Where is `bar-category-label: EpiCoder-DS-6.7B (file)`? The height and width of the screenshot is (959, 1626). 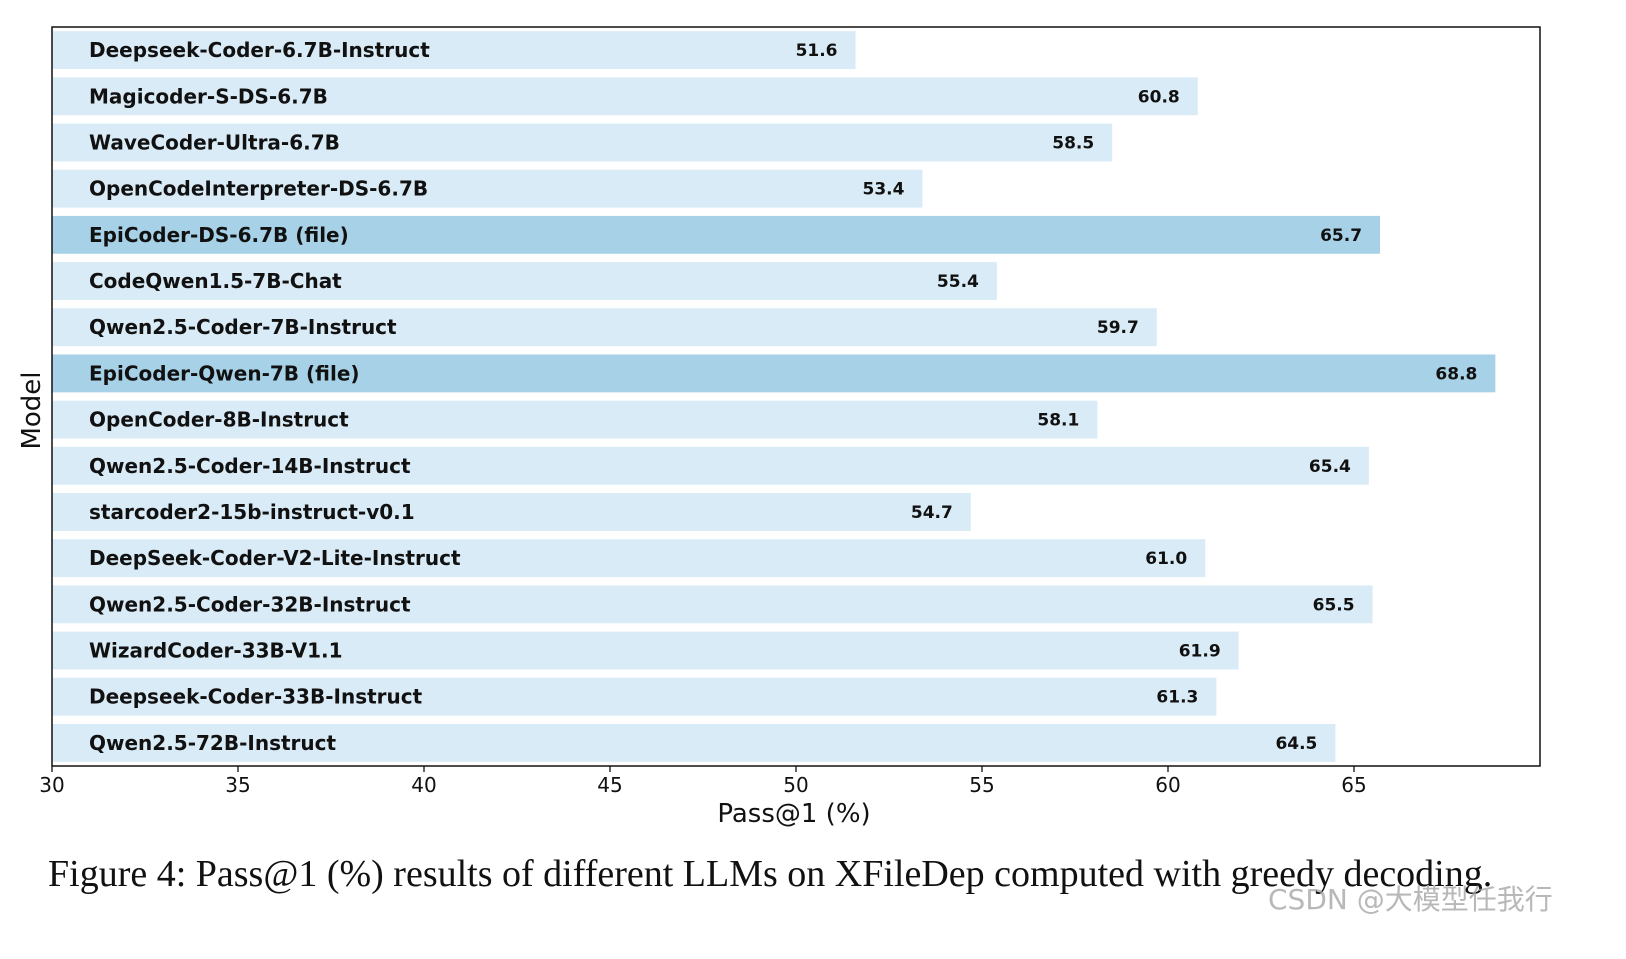
bar-category-label: EpiCoder-DS-6.7B (file) is located at coordinates (219, 235).